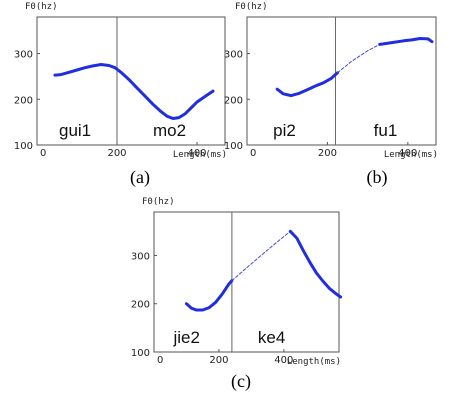 The width and height of the screenshot is (474, 403). Describe the element at coordinates (75, 130) in the screenshot. I see `syllable-label: gui1` at that location.